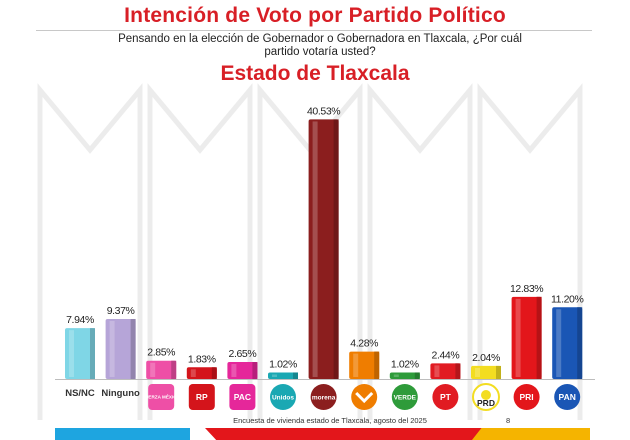  Describe the element at coordinates (567, 299) in the screenshot. I see `value-label-pan: 11.20%` at that location.